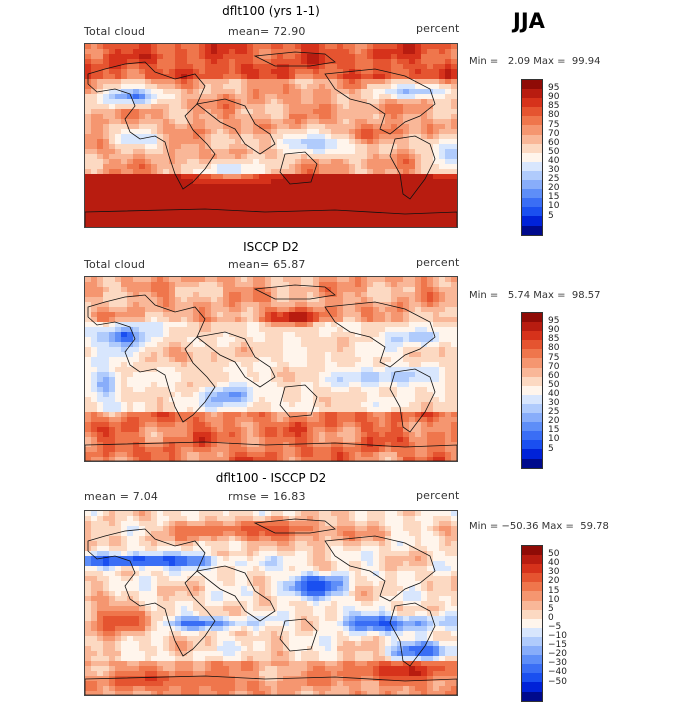 The height and width of the screenshot is (702, 700). What do you see at coordinates (115, 31) in the screenshot?
I see `panel-1-variable-label: Total cloud` at bounding box center [115, 31].